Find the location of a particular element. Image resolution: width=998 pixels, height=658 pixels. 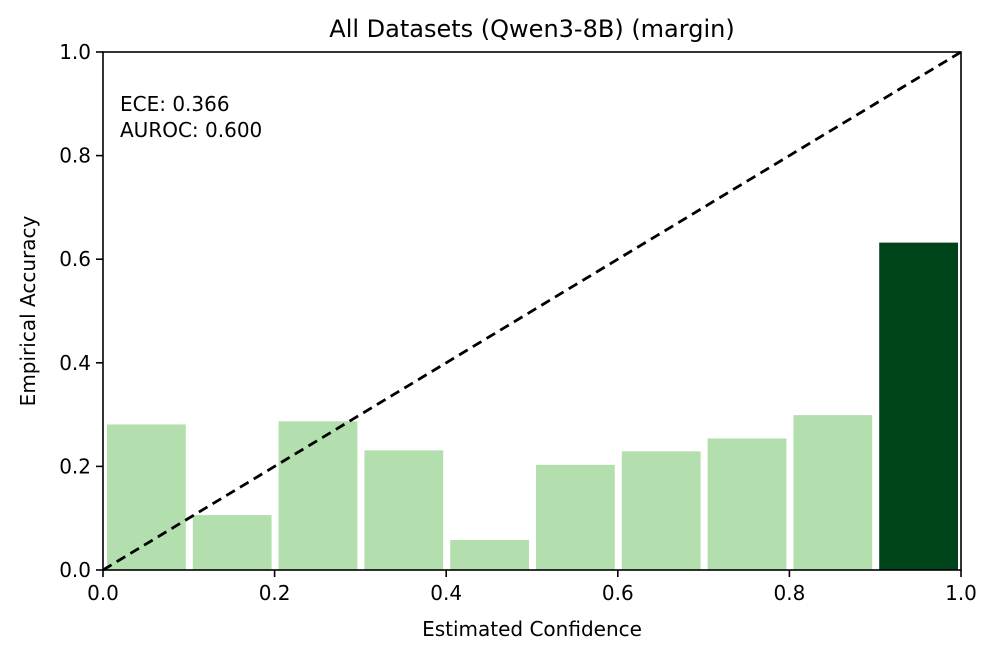

x-tick-label-2: 0.4 is located at coordinates (446, 593).